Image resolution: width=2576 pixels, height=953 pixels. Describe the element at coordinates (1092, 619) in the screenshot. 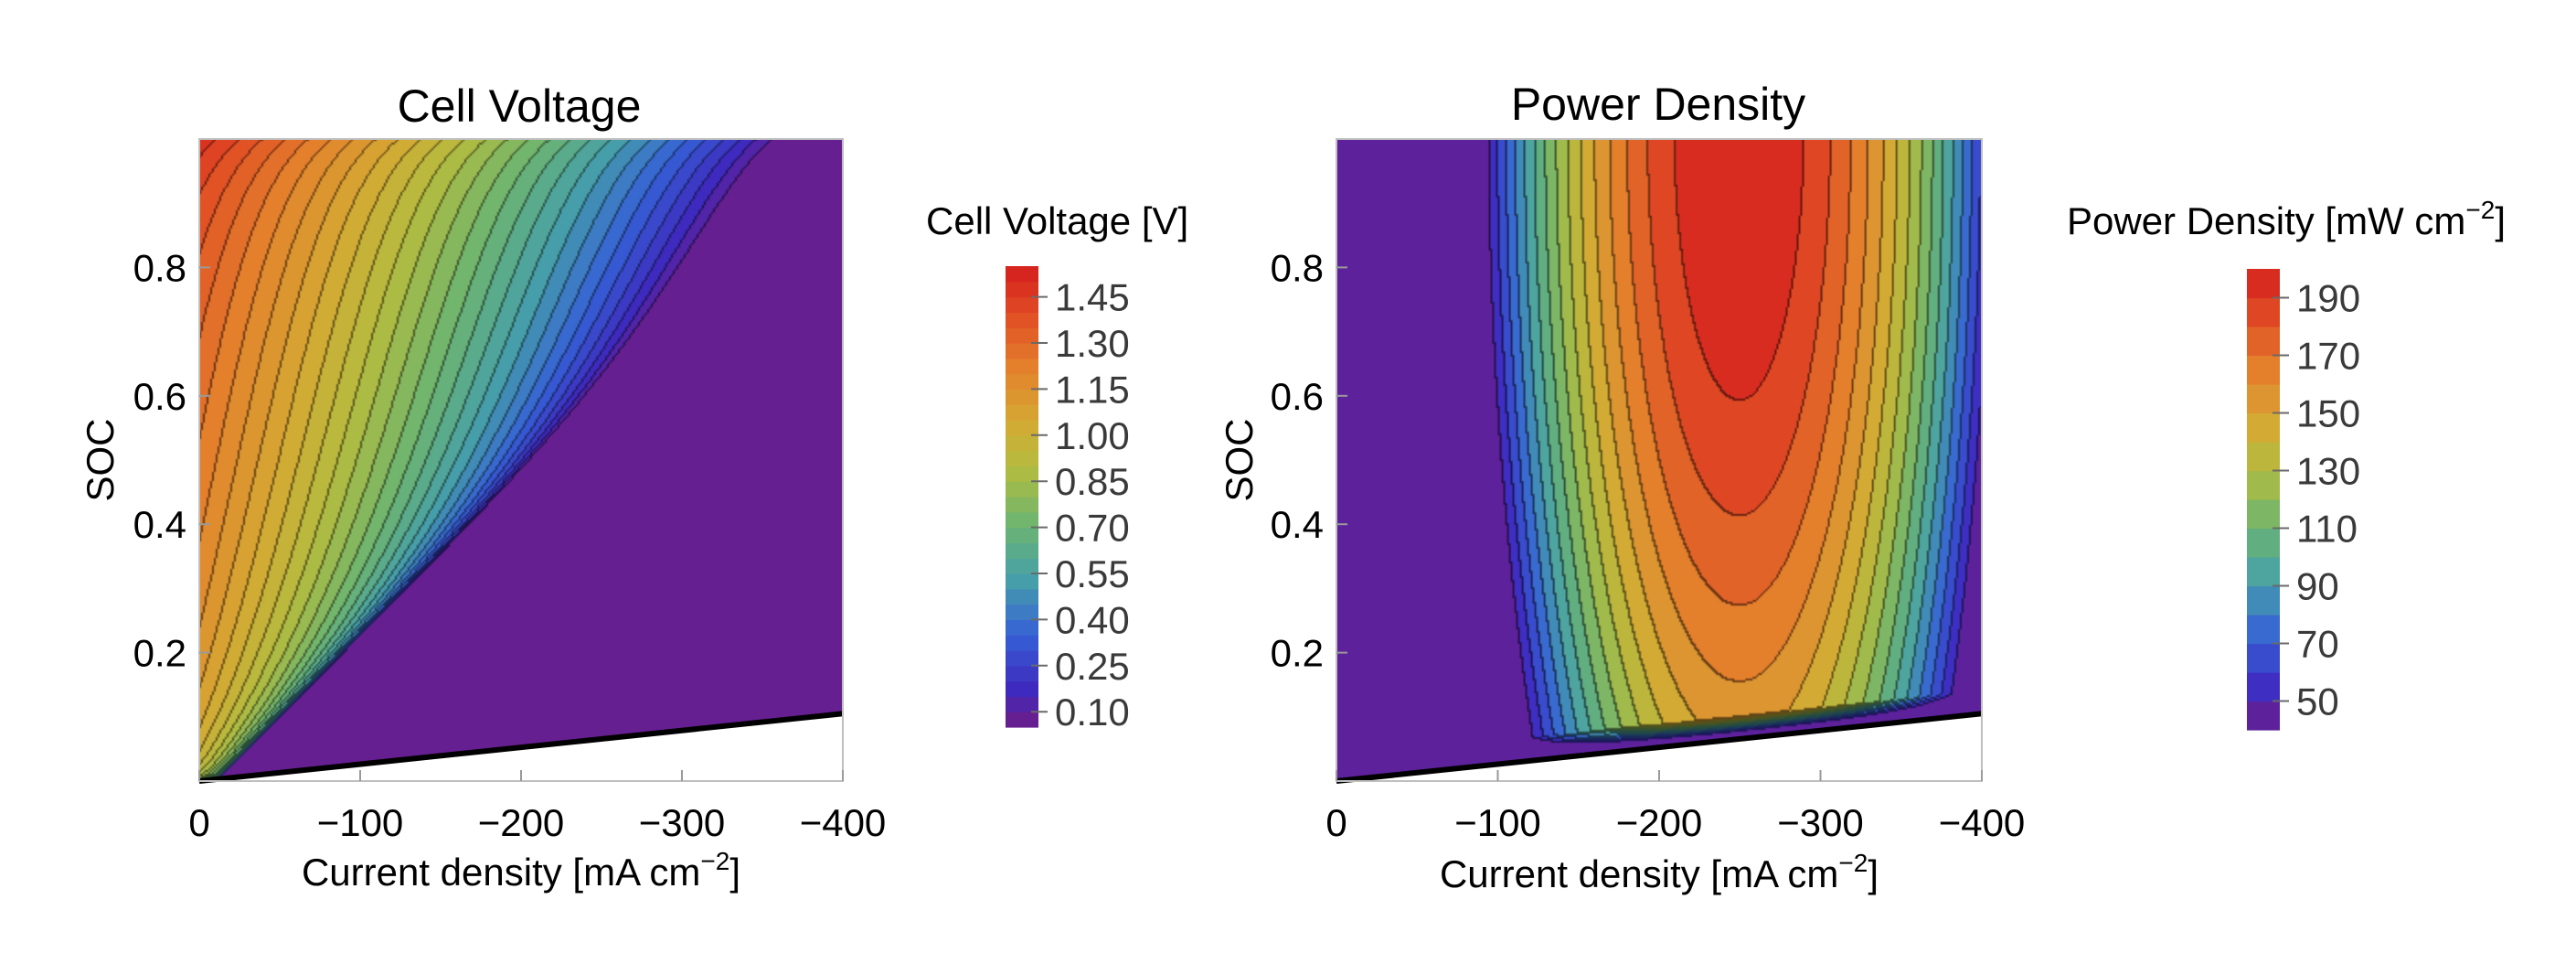

I see `colorbar-tick-label: 0.40` at that location.